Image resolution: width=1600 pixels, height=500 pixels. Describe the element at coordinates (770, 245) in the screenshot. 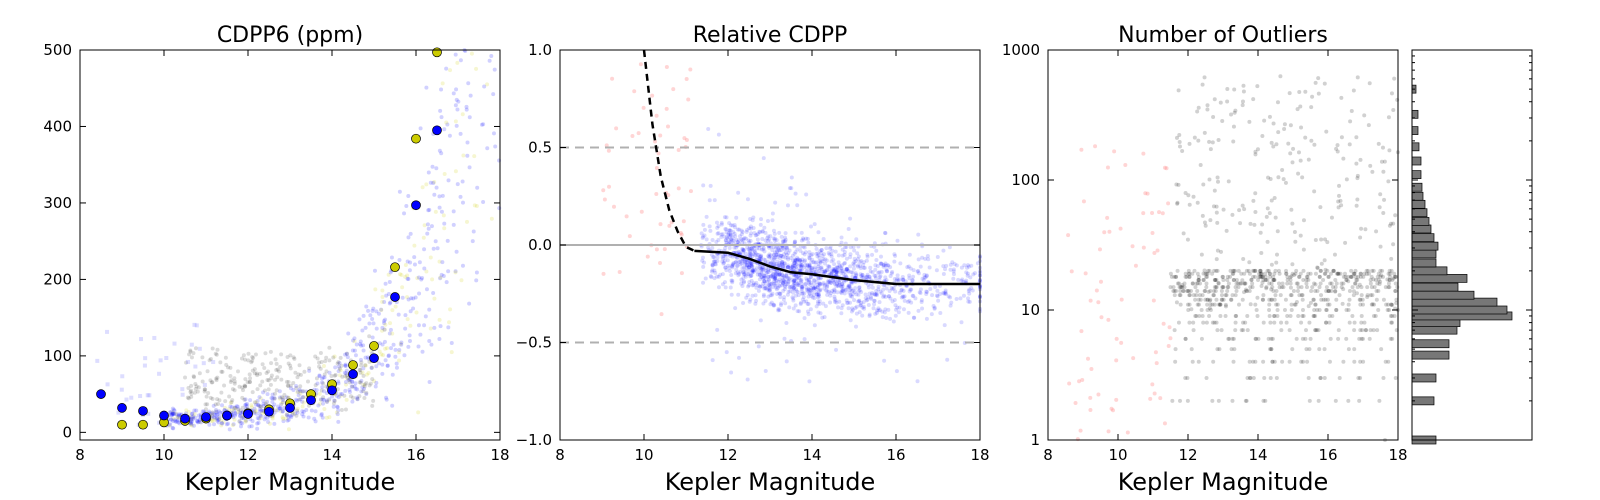

I see `reference-lines` at that location.